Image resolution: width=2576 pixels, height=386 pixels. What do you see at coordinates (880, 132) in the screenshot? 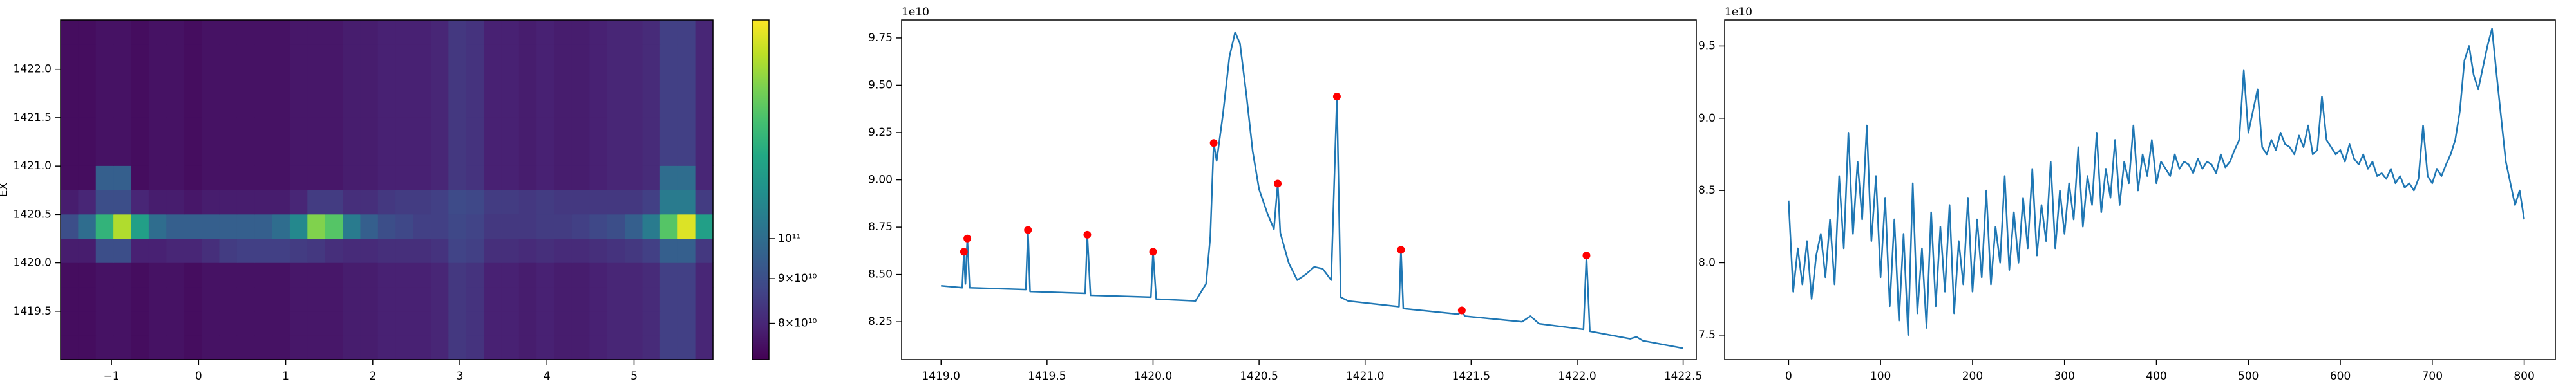
I see `y-tick-label: 9.25` at bounding box center [880, 132].